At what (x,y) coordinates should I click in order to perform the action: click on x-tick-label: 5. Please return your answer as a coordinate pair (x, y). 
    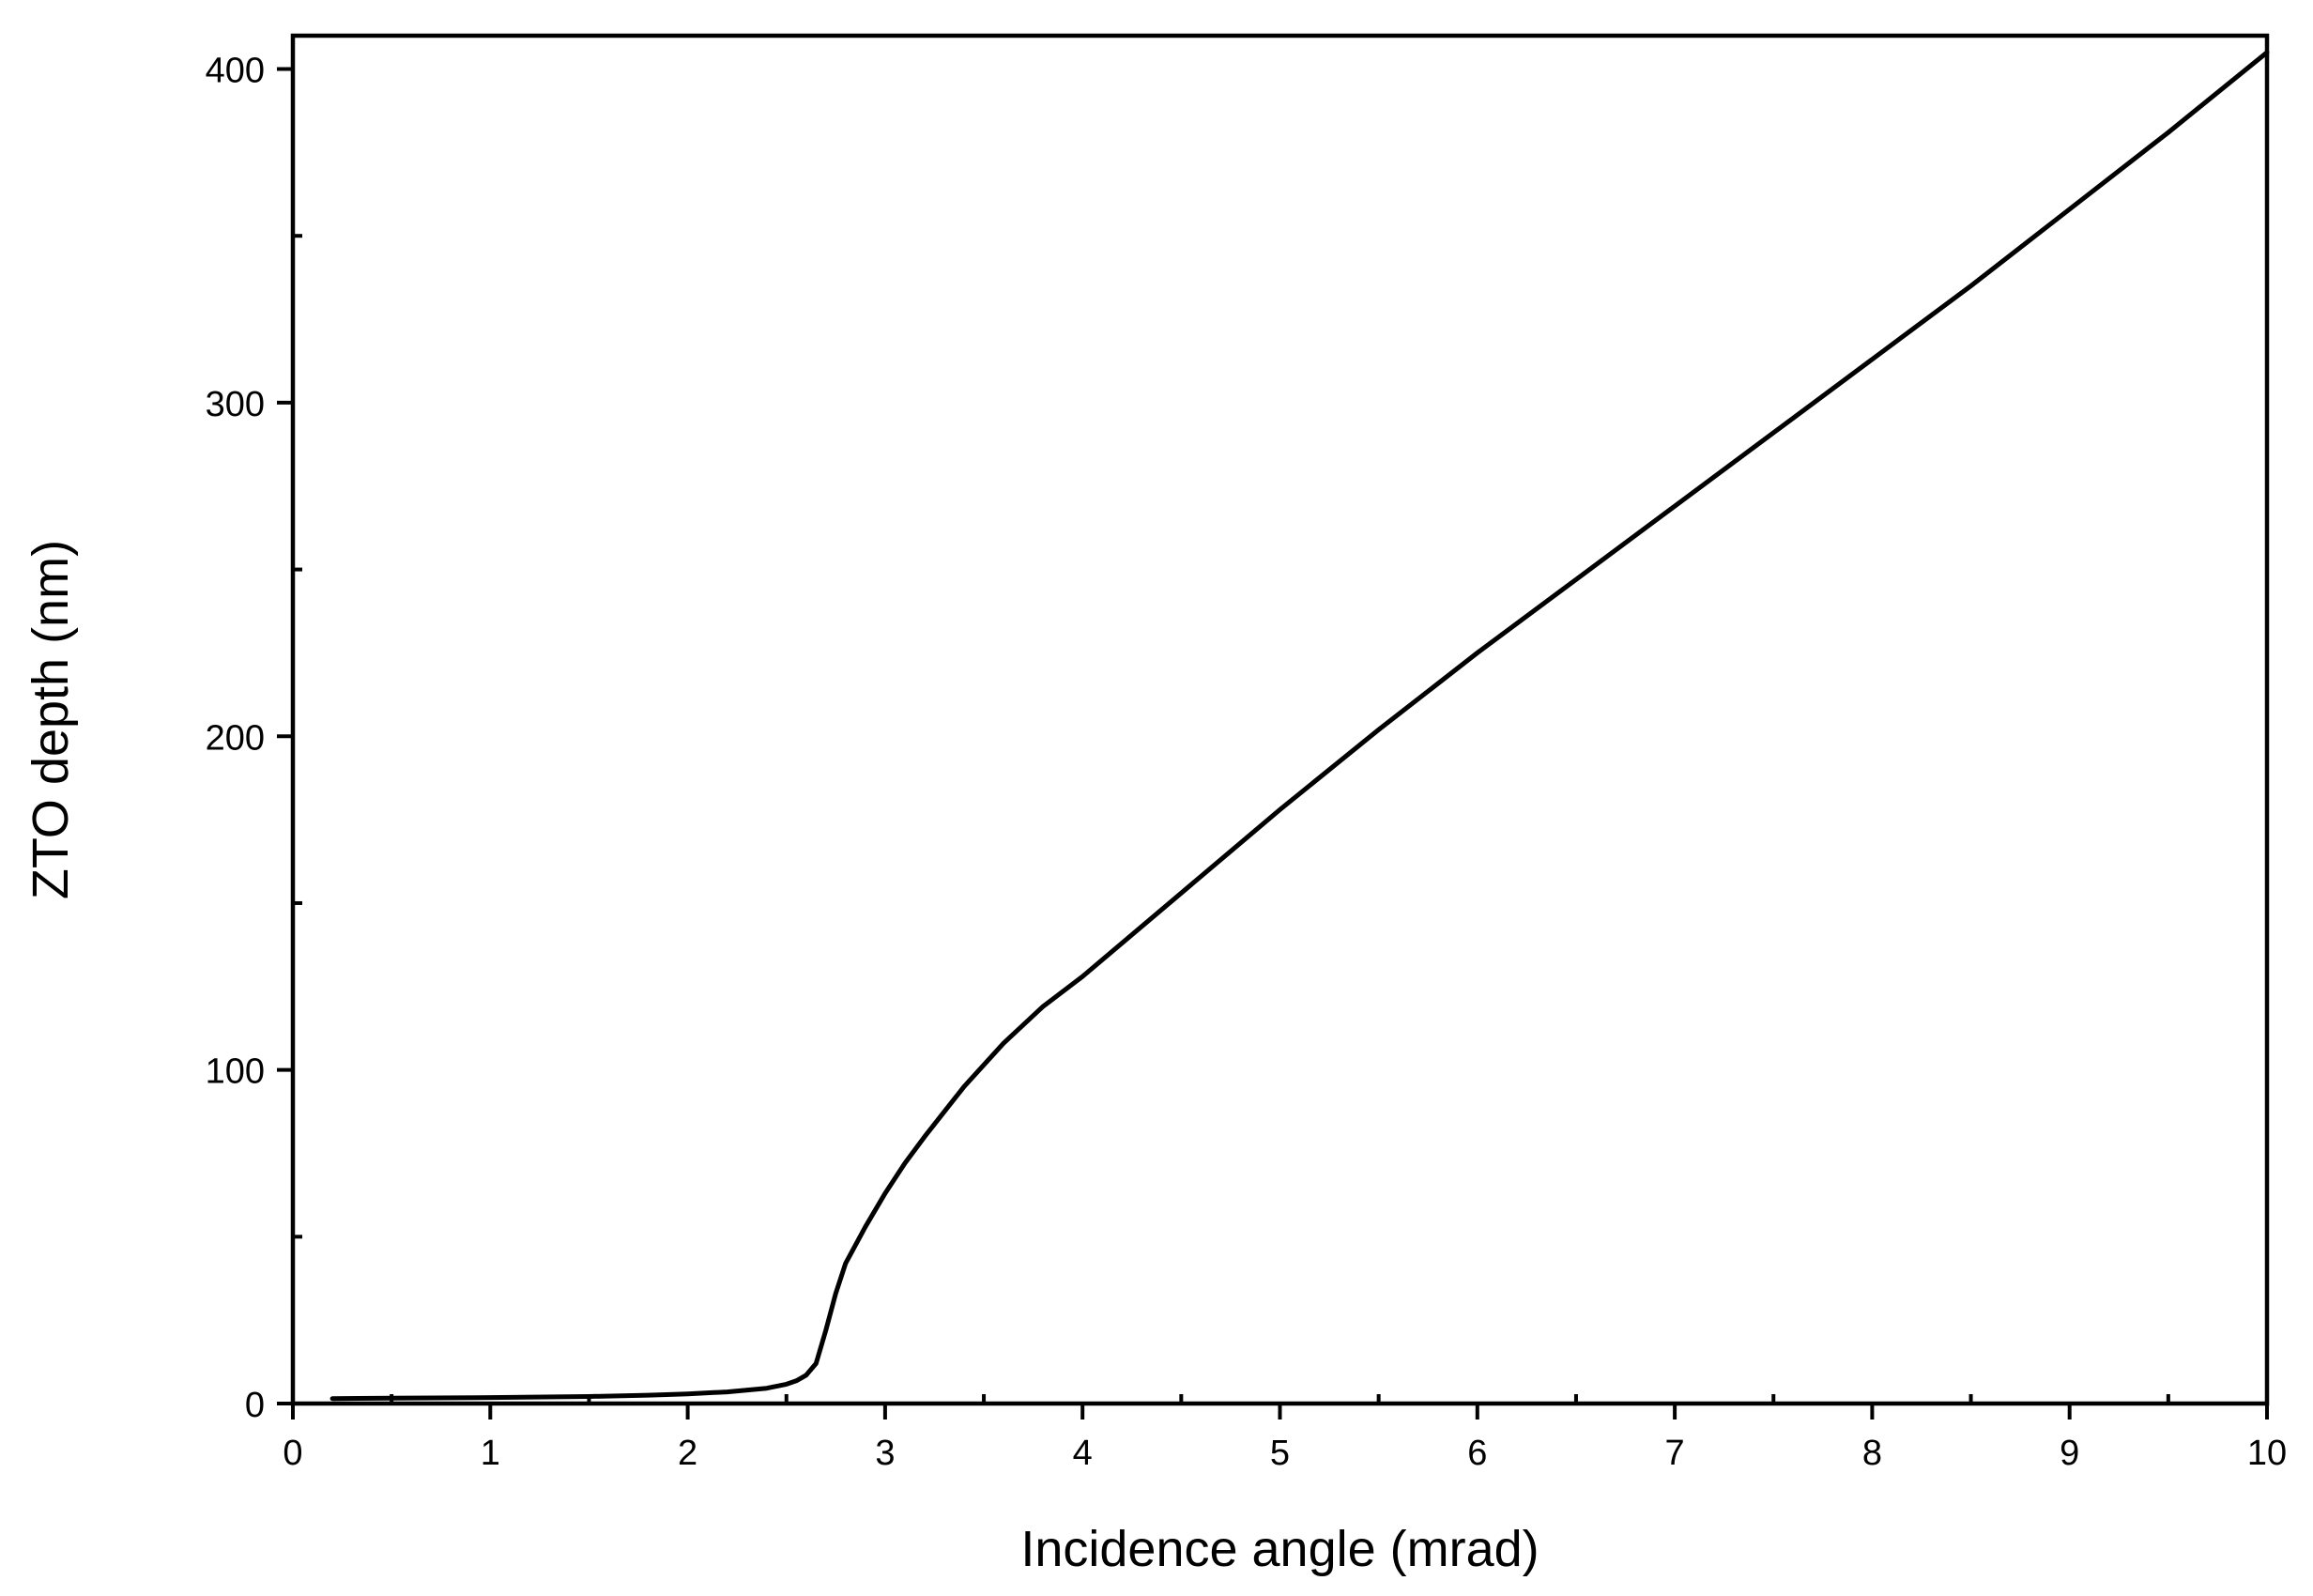
    Looking at the image, I should click on (1280, 1453).